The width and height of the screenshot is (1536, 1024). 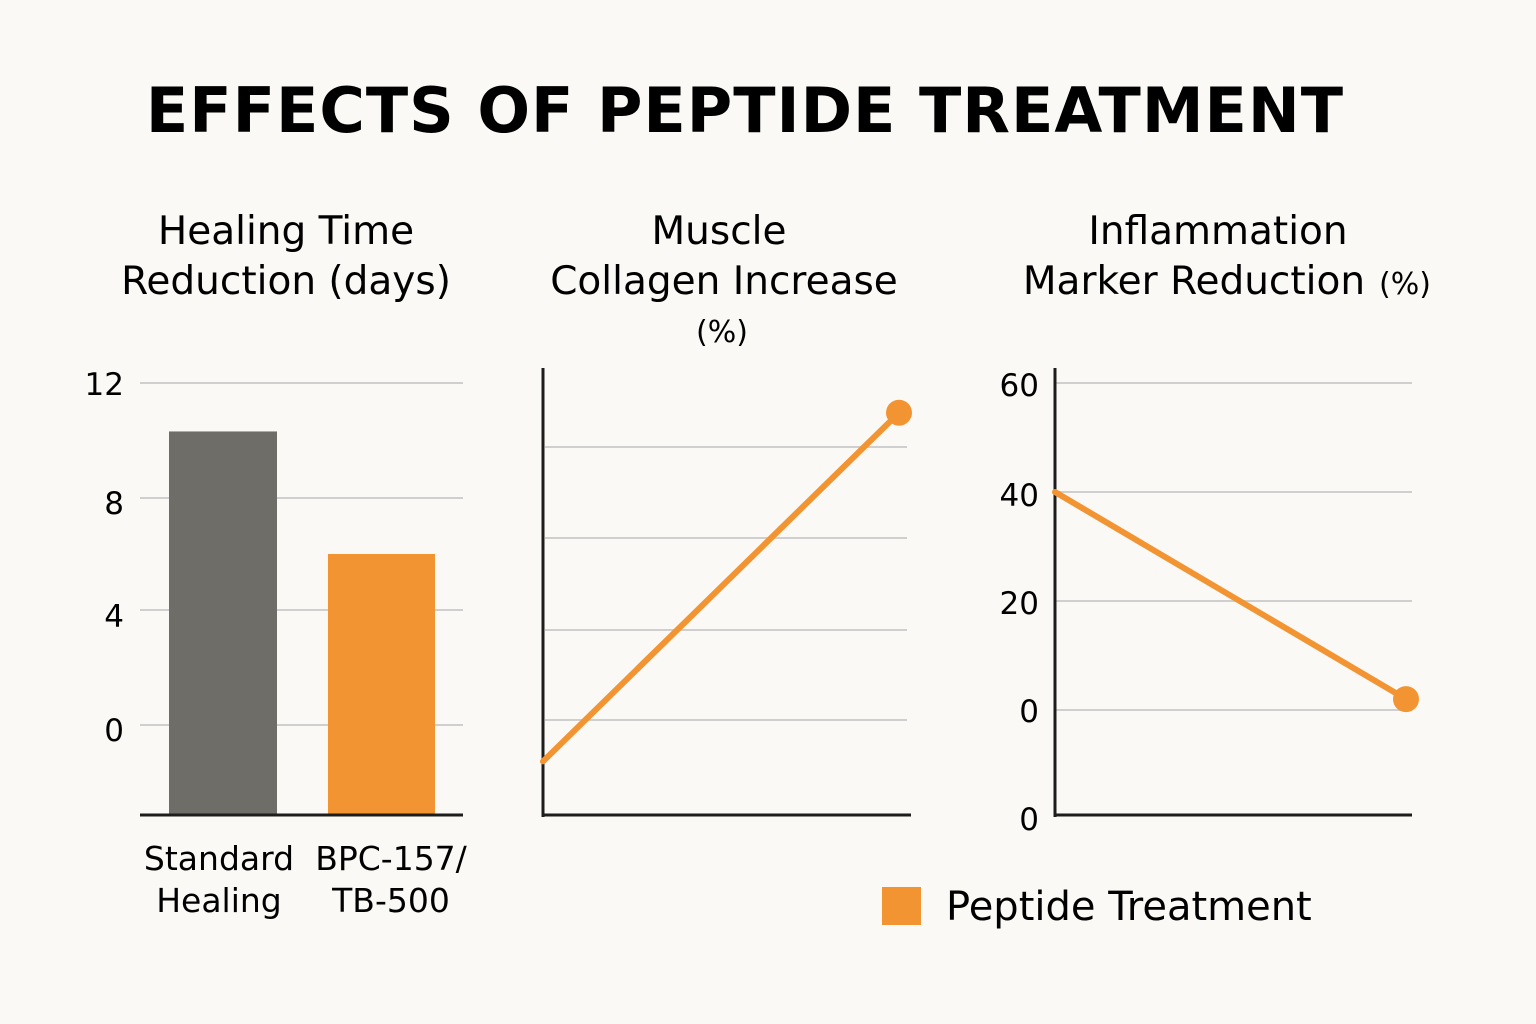 What do you see at coordinates (724, 281) in the screenshot?
I see `collagen-chart-title-line-2: Collagen Increase` at bounding box center [724, 281].